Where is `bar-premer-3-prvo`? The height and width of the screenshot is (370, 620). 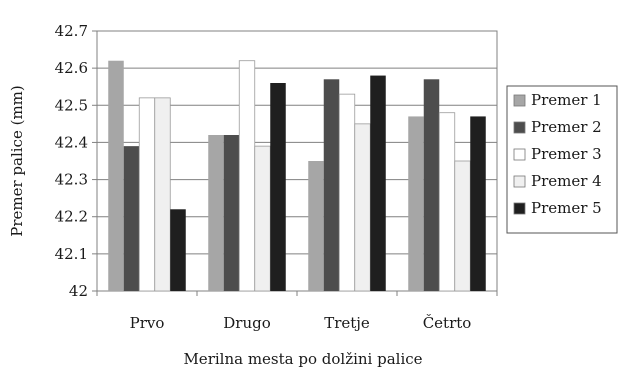 bar-premer-3-prvo is located at coordinates (147, 194).